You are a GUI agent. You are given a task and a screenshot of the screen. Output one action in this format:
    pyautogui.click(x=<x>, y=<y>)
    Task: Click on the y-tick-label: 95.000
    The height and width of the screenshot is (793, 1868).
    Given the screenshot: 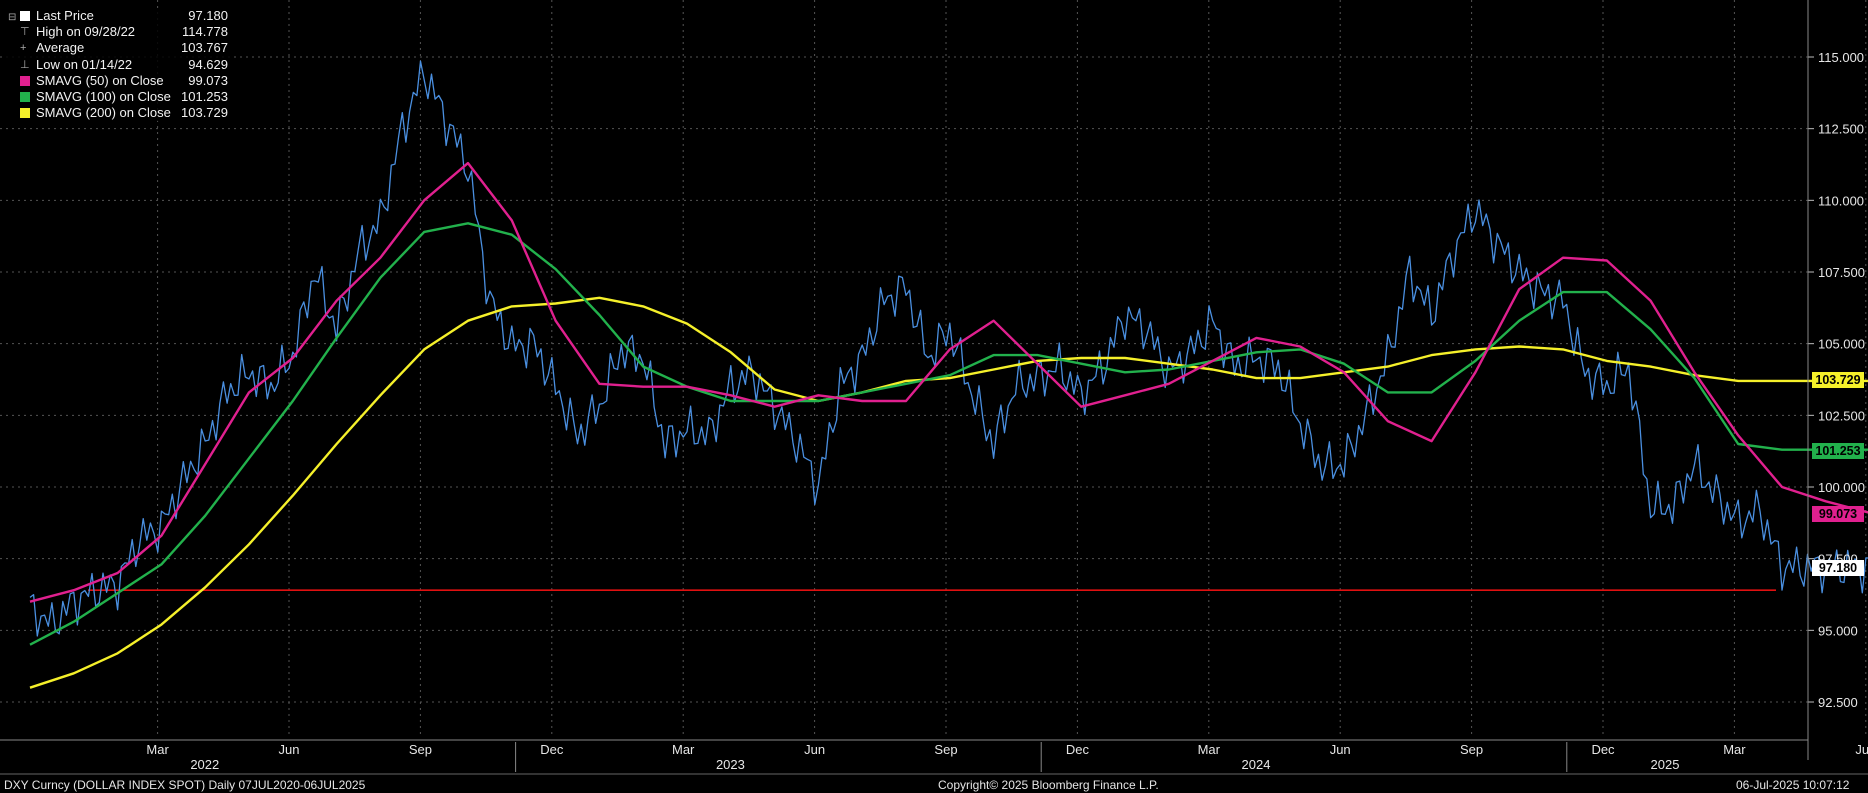 What is the action you would take?
    pyautogui.click(x=1838, y=630)
    